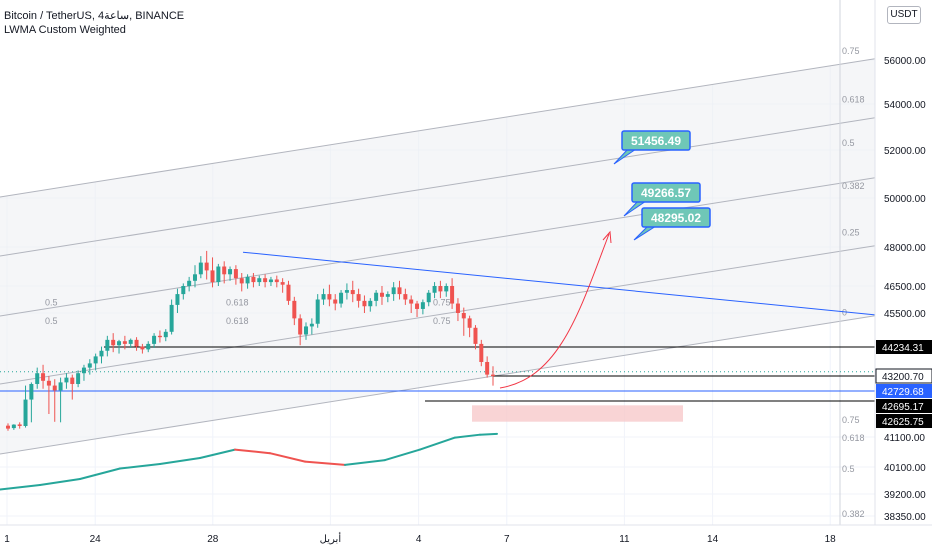 This screenshot has width=932, height=550. What do you see at coordinates (607, 237) in the screenshot?
I see `forecast-head` at bounding box center [607, 237].